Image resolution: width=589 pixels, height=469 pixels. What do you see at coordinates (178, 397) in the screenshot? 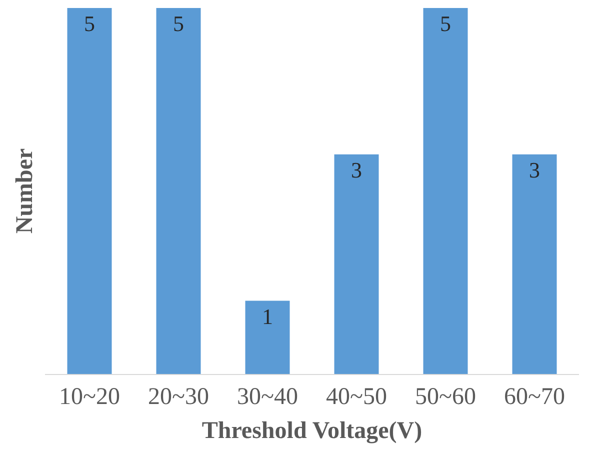
I see `x-tick-label: 20~30` at bounding box center [178, 397].